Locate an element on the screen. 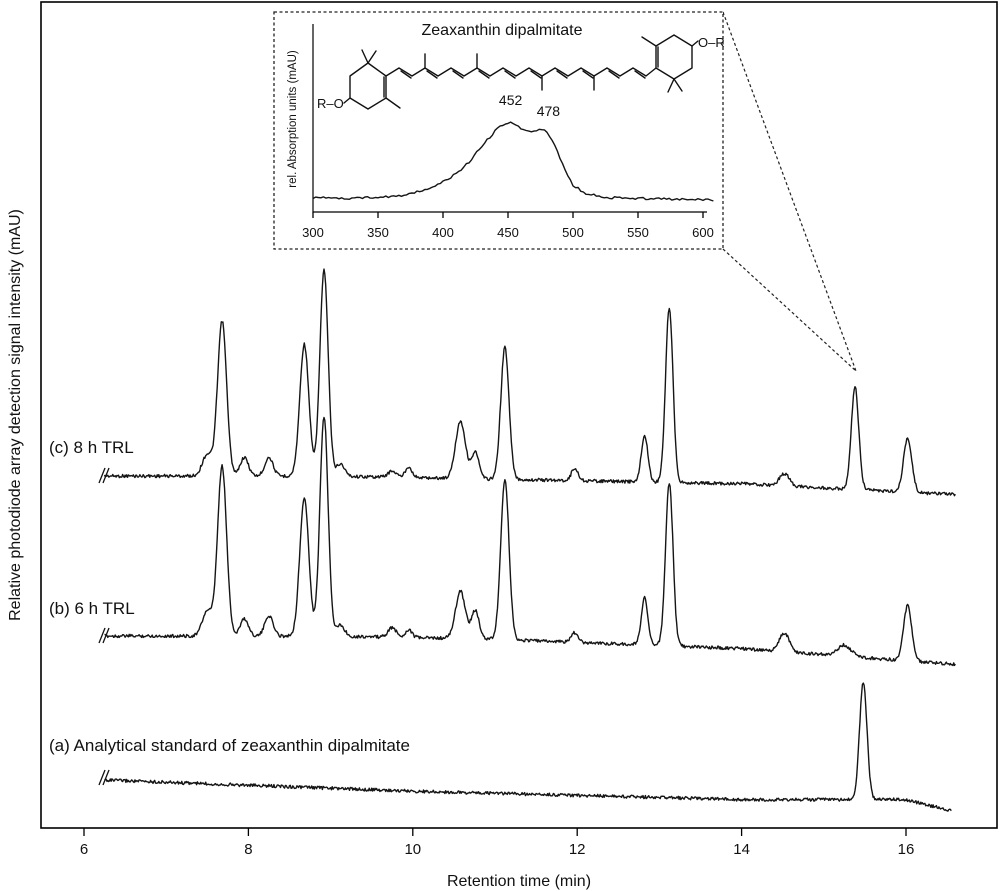 The height and width of the screenshot is (891, 1000). left-ring-oxygen-bond is located at coordinates (347, 100).